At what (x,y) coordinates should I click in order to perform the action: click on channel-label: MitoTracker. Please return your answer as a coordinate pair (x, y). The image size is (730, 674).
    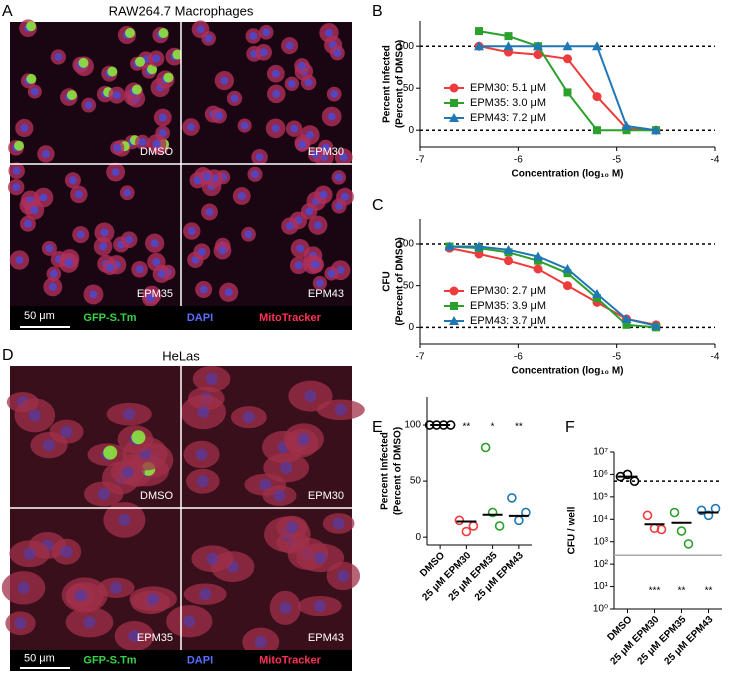
    Looking at the image, I should click on (290, 318).